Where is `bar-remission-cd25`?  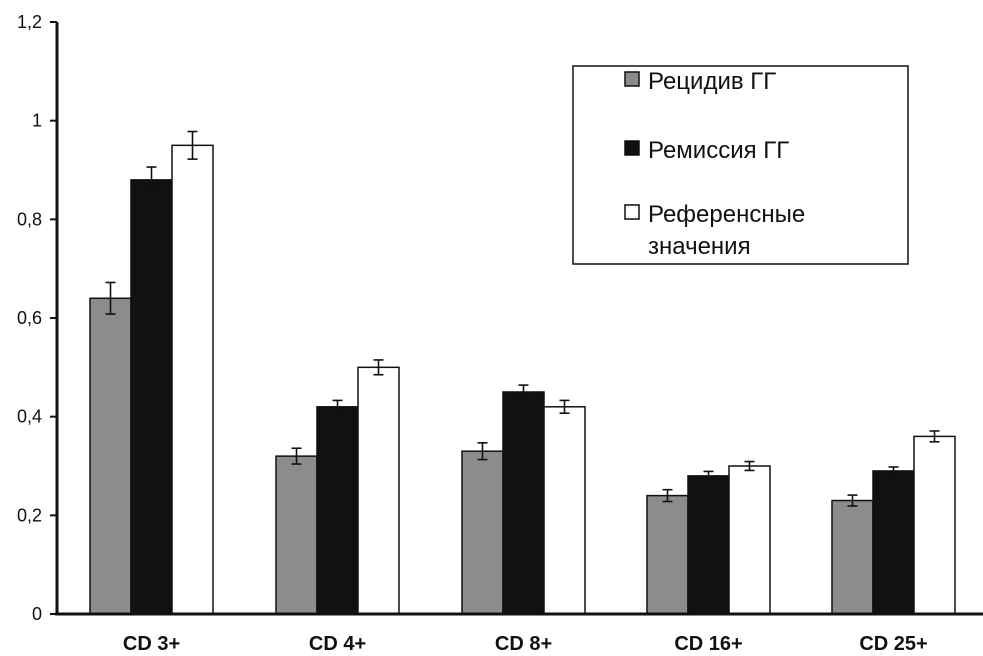
bar-remission-cd25 is located at coordinates (893, 542).